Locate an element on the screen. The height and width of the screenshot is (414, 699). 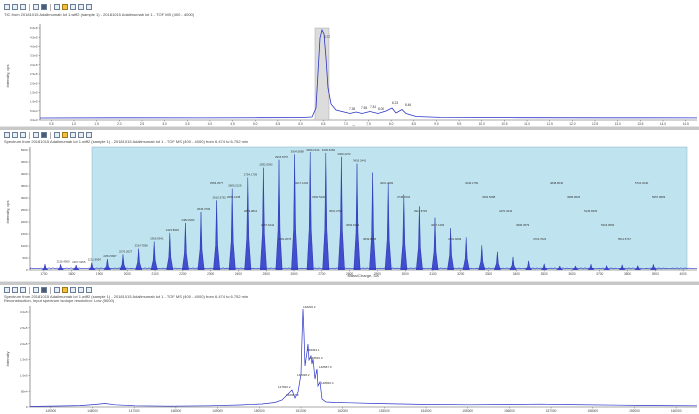
y-tick-label: 3000 is located at coordinates (24, 198).